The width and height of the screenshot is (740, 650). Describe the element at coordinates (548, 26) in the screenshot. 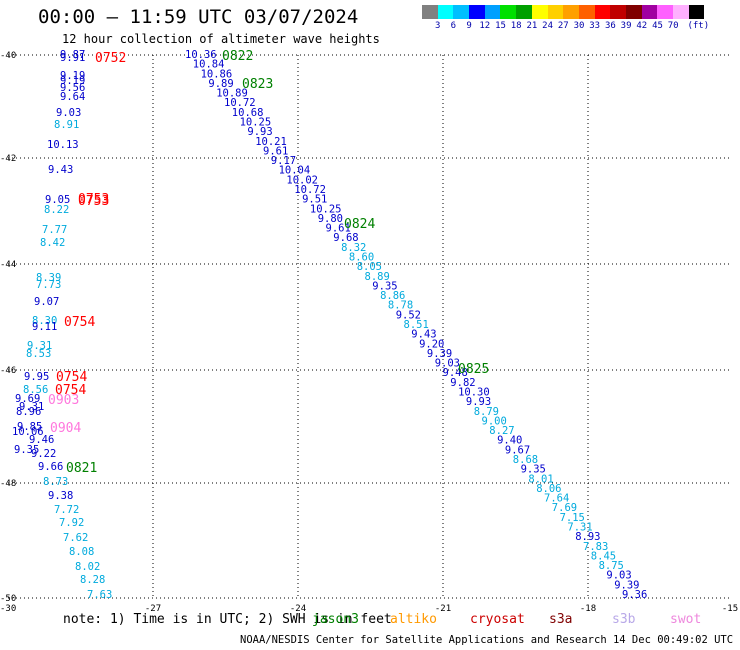

I see `legend-label: 24` at that location.